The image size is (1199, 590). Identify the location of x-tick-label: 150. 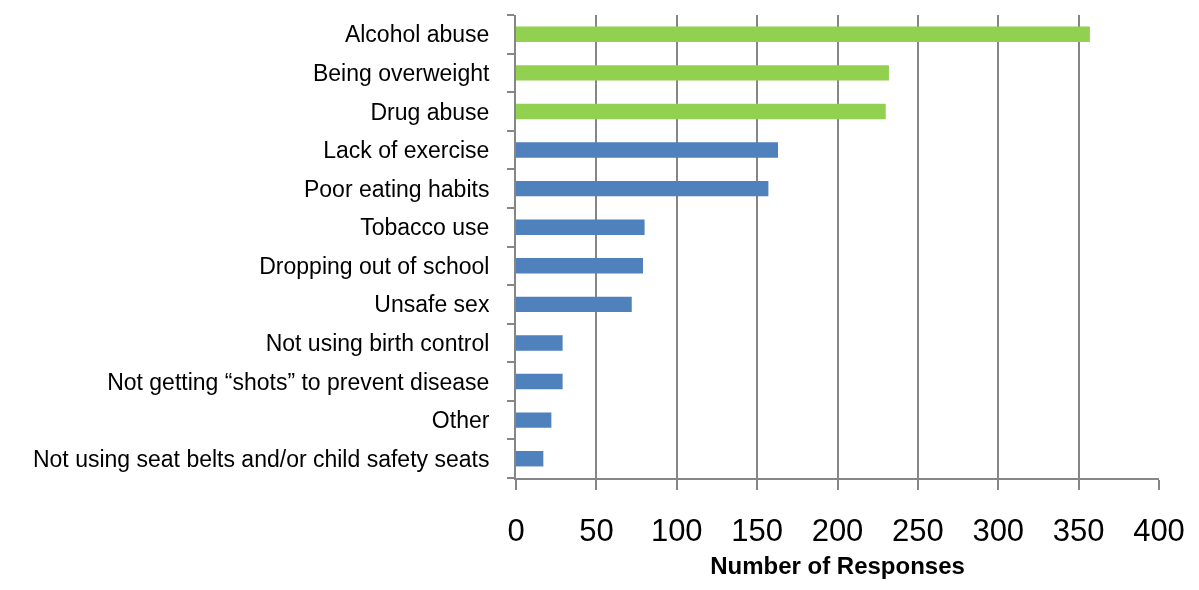
(757, 531).